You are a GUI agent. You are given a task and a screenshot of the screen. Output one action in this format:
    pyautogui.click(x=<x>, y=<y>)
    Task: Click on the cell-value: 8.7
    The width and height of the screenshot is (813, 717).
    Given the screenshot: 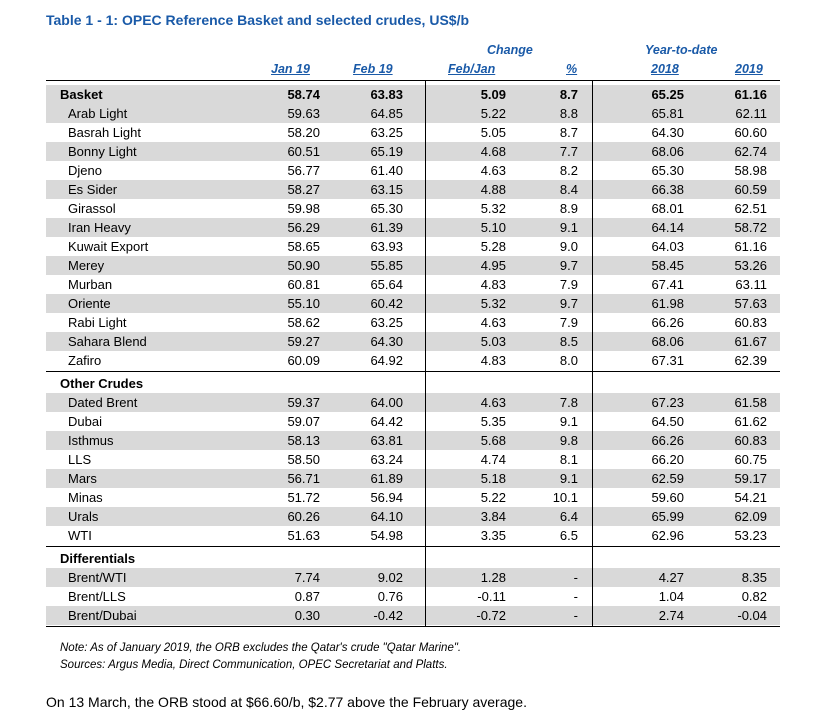 What is the action you would take?
    pyautogui.click(x=568, y=94)
    